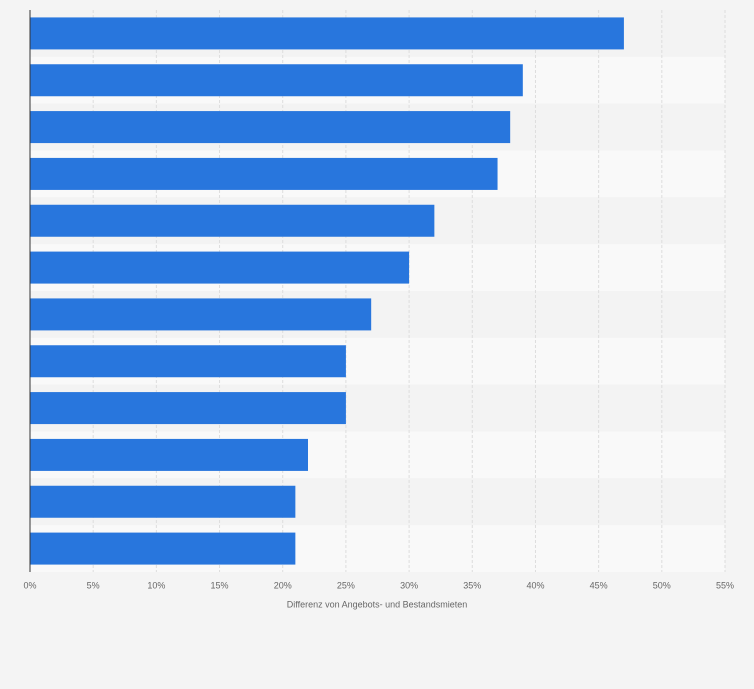  I want to click on x-tick-label: 20%, so click(283, 585).